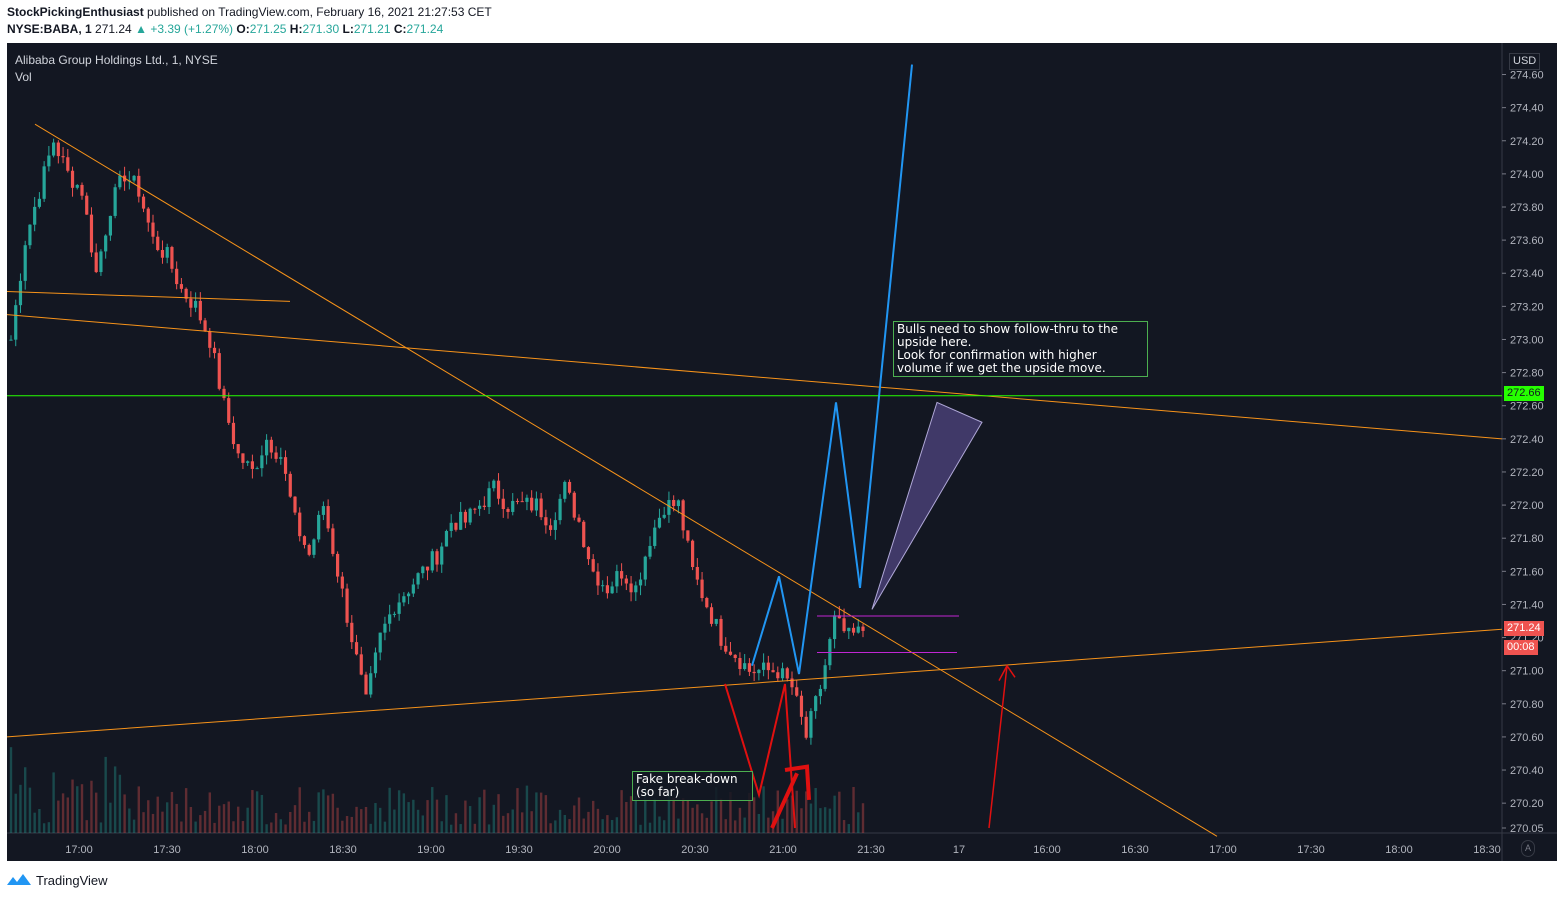  I want to click on currency-label: USD, so click(1525, 61).